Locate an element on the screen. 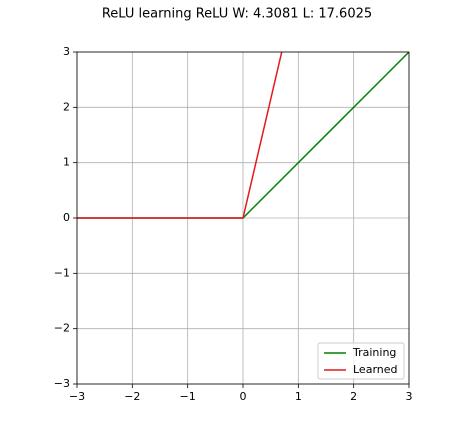 This screenshot has height=432, width=474. x-tick-label: −2 is located at coordinates (132, 396).